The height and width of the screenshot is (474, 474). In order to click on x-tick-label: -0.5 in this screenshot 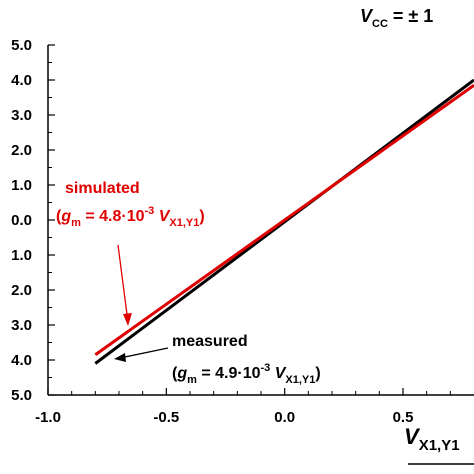, I will do `click(166, 417)`.